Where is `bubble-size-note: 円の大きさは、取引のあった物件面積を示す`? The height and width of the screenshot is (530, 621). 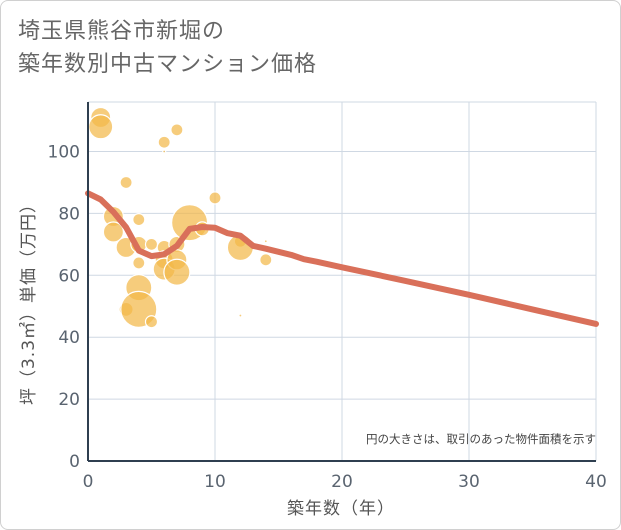
bubble-size-note: 円の大きさは、取引のあった物件面積を示す is located at coordinates (481, 439).